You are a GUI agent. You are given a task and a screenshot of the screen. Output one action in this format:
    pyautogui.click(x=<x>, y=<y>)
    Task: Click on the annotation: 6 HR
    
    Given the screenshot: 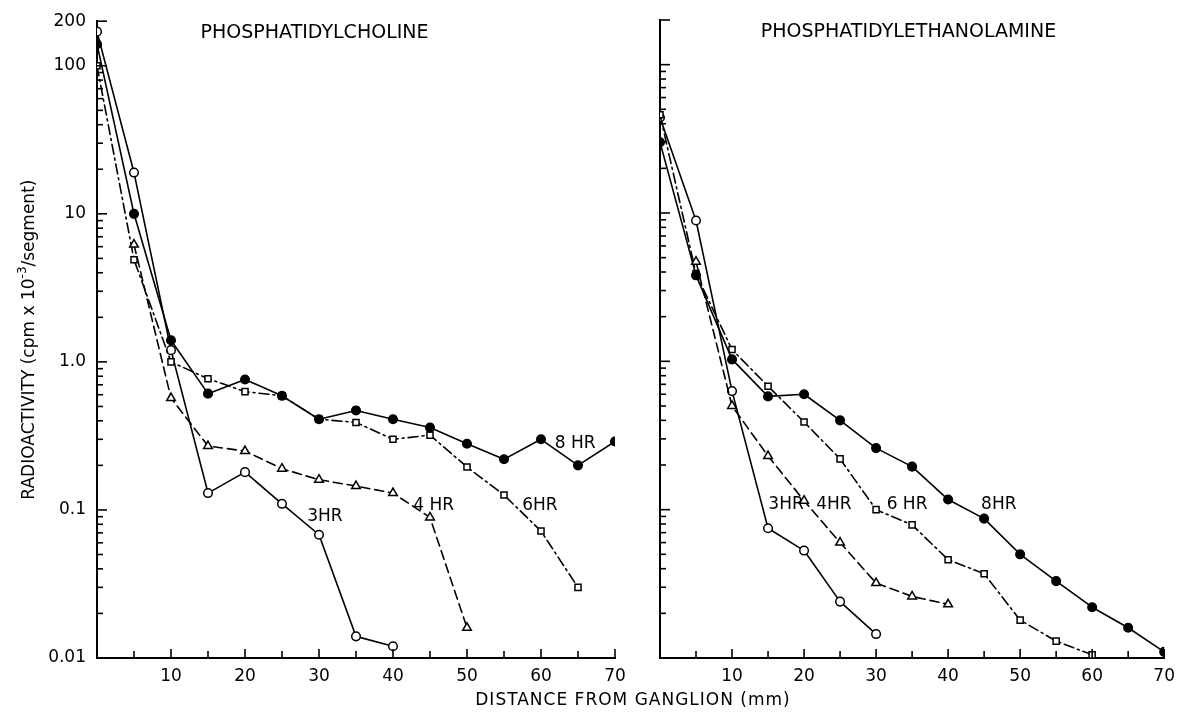 What is the action you would take?
    pyautogui.click(x=907, y=503)
    